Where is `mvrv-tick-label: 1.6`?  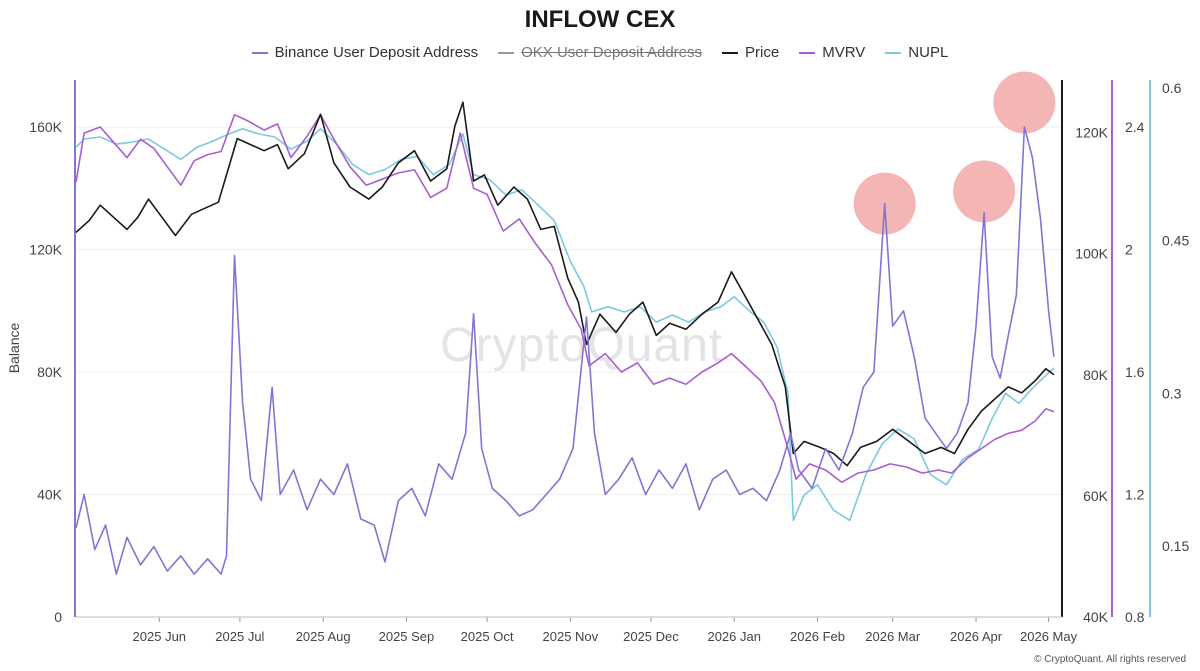 mvrv-tick-label: 1.6 is located at coordinates (1135, 372).